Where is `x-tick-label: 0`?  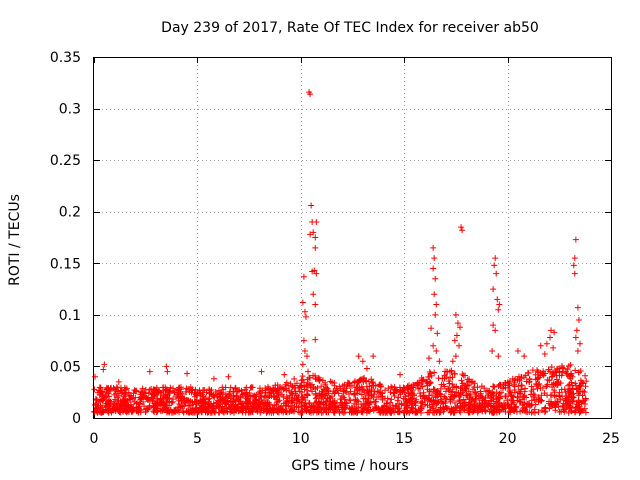
x-tick-label: 0 is located at coordinates (94, 439).